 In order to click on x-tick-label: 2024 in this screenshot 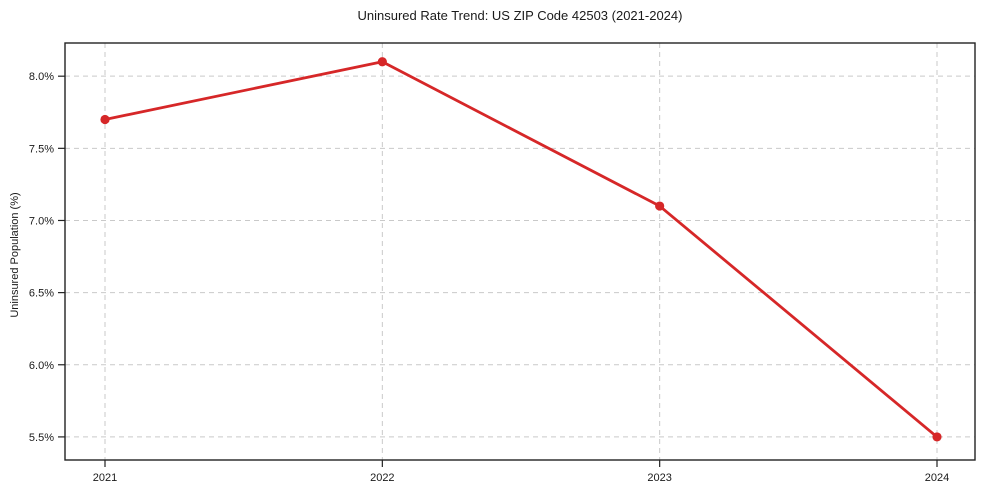, I will do `click(937, 478)`.